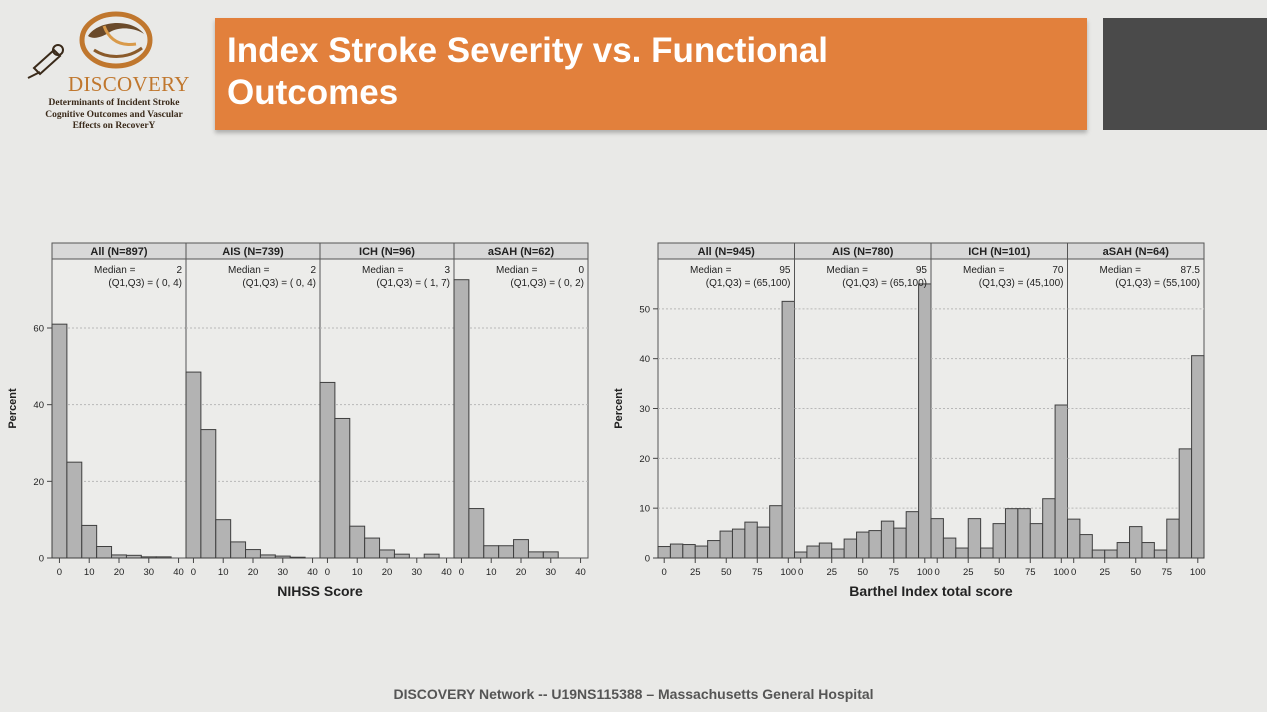 This screenshot has height=712, width=1267. What do you see at coordinates (320, 591) in the screenshot?
I see `x-axis-label: NIHSS Score` at bounding box center [320, 591].